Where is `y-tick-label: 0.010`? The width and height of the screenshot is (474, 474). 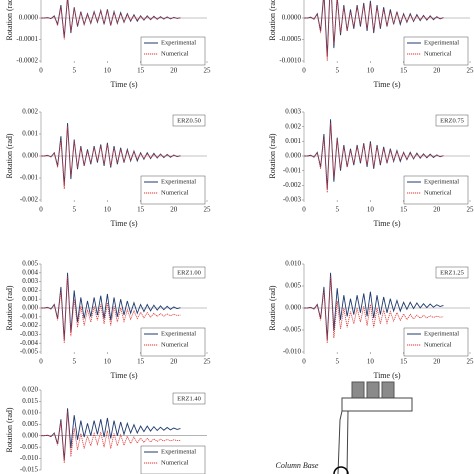 y-tick-label: 0.010 is located at coordinates (30, 412).